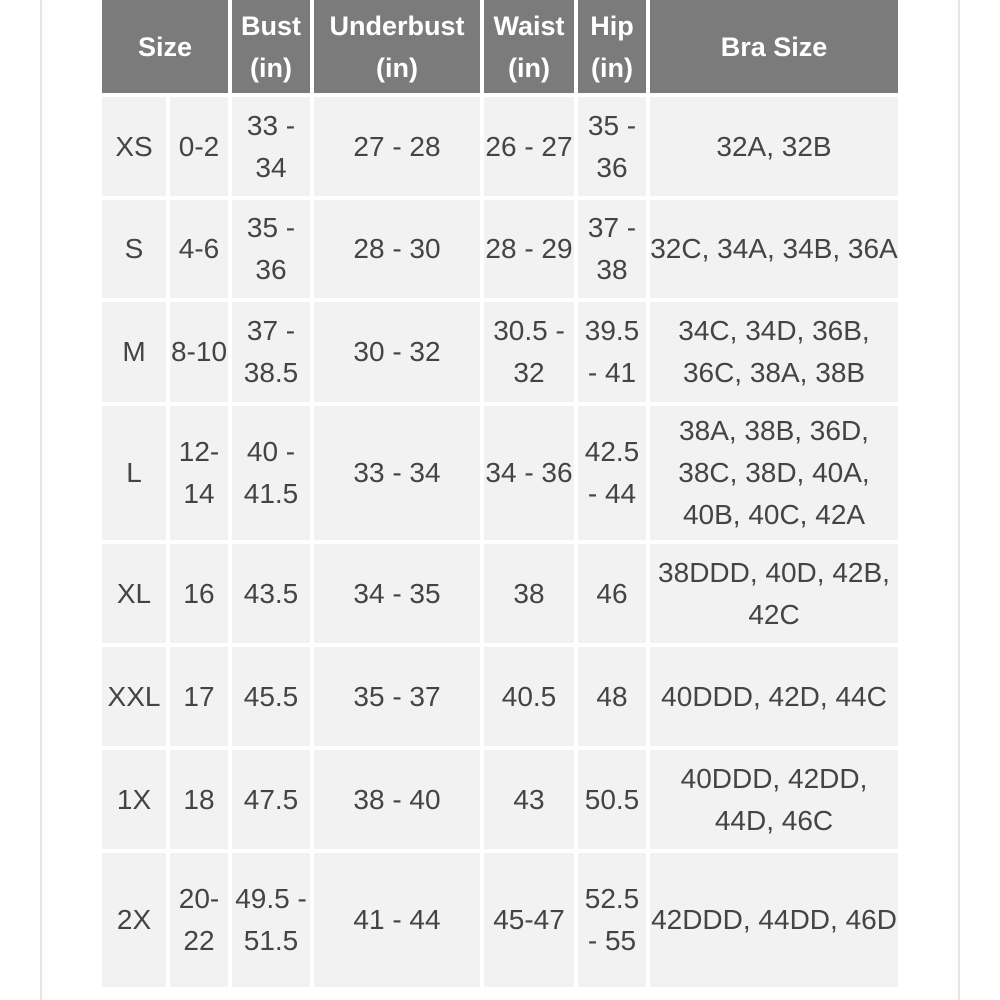 The image size is (1000, 1000). I want to click on table-cell: 40DDD, 42DD, 44D, 46C, so click(774, 799).